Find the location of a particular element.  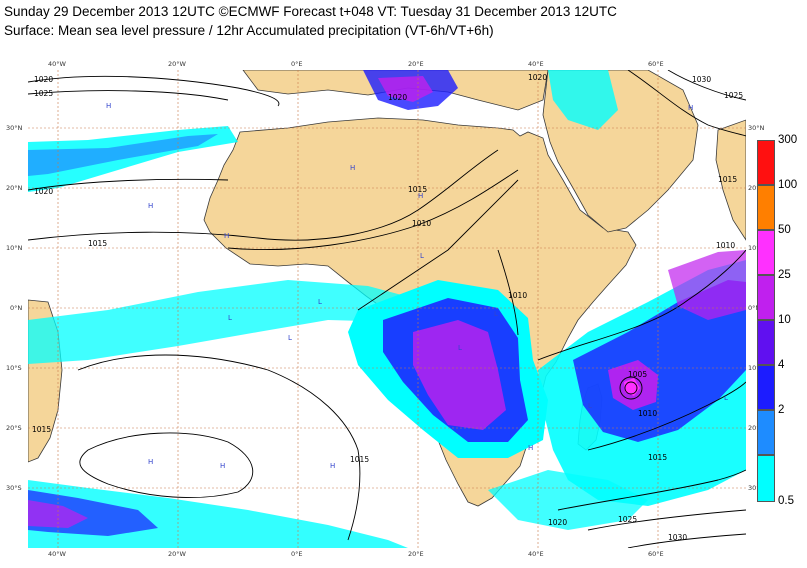

precip-eastern-med is located at coordinates (583, 100).